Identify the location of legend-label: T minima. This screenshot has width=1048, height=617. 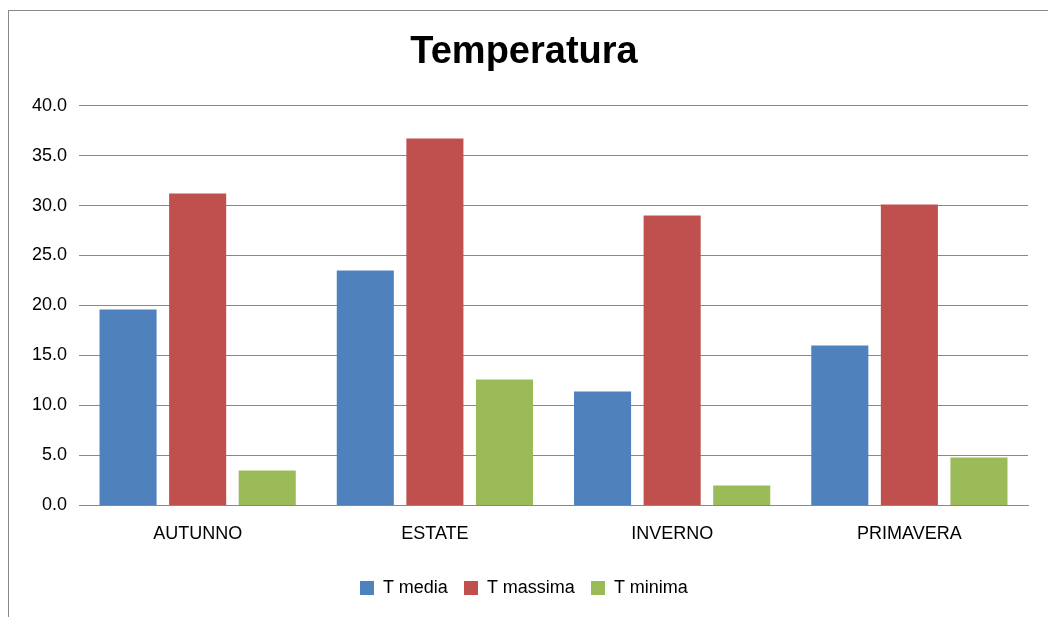
(651, 586).